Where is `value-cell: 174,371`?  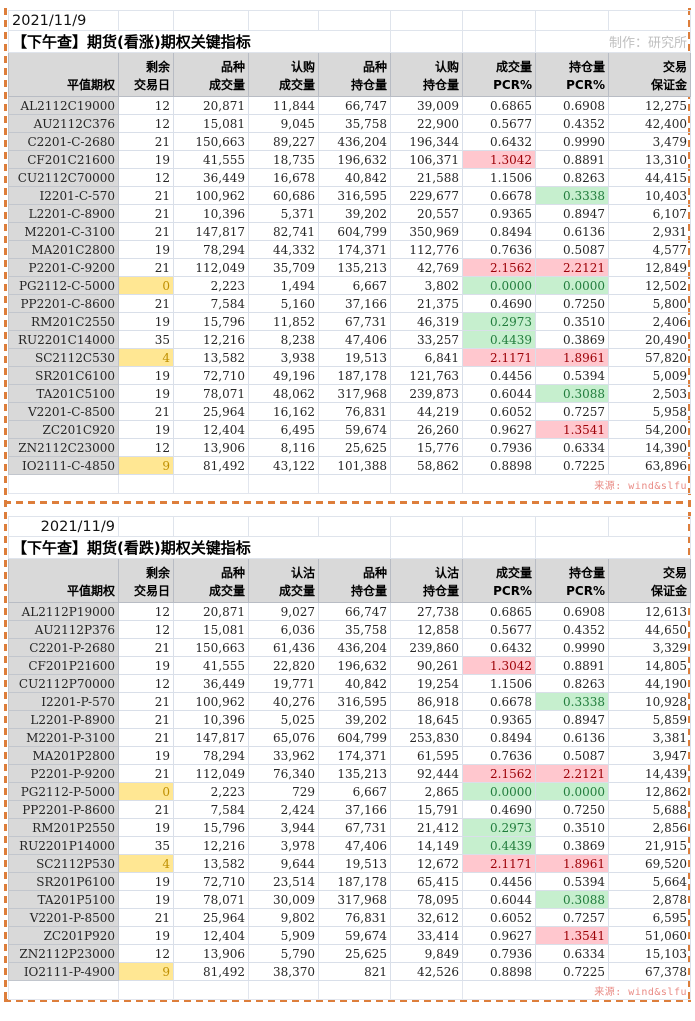
value-cell: 174,371 is located at coordinates (354, 755).